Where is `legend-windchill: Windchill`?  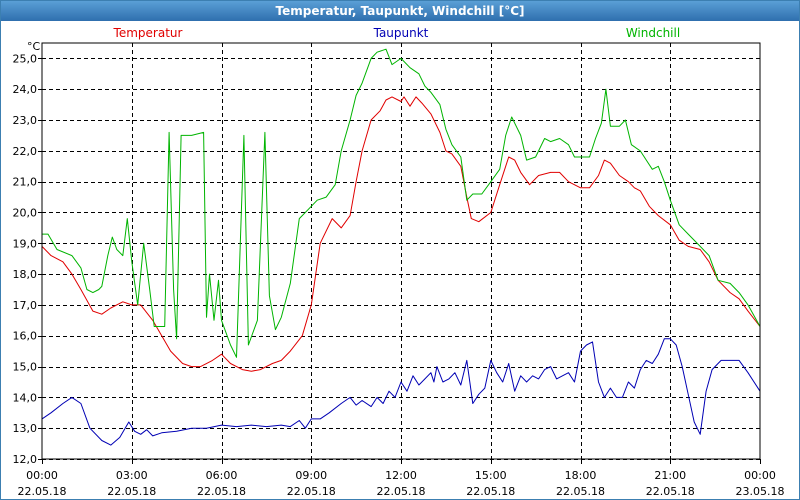
legend-windchill: Windchill is located at coordinates (653, 33).